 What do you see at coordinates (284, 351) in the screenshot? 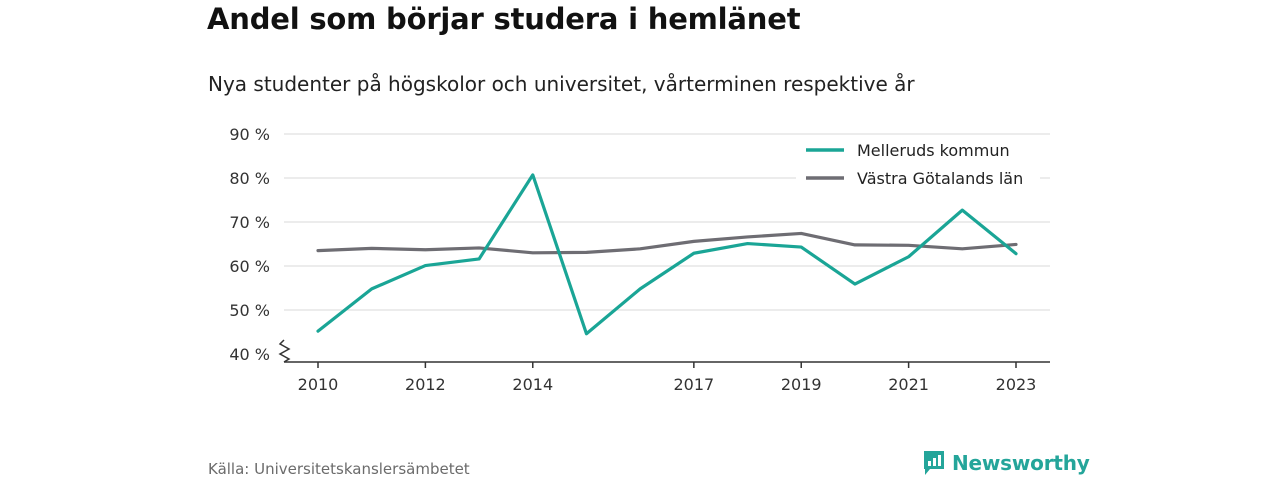
I see `axis-break-icon` at bounding box center [284, 351].